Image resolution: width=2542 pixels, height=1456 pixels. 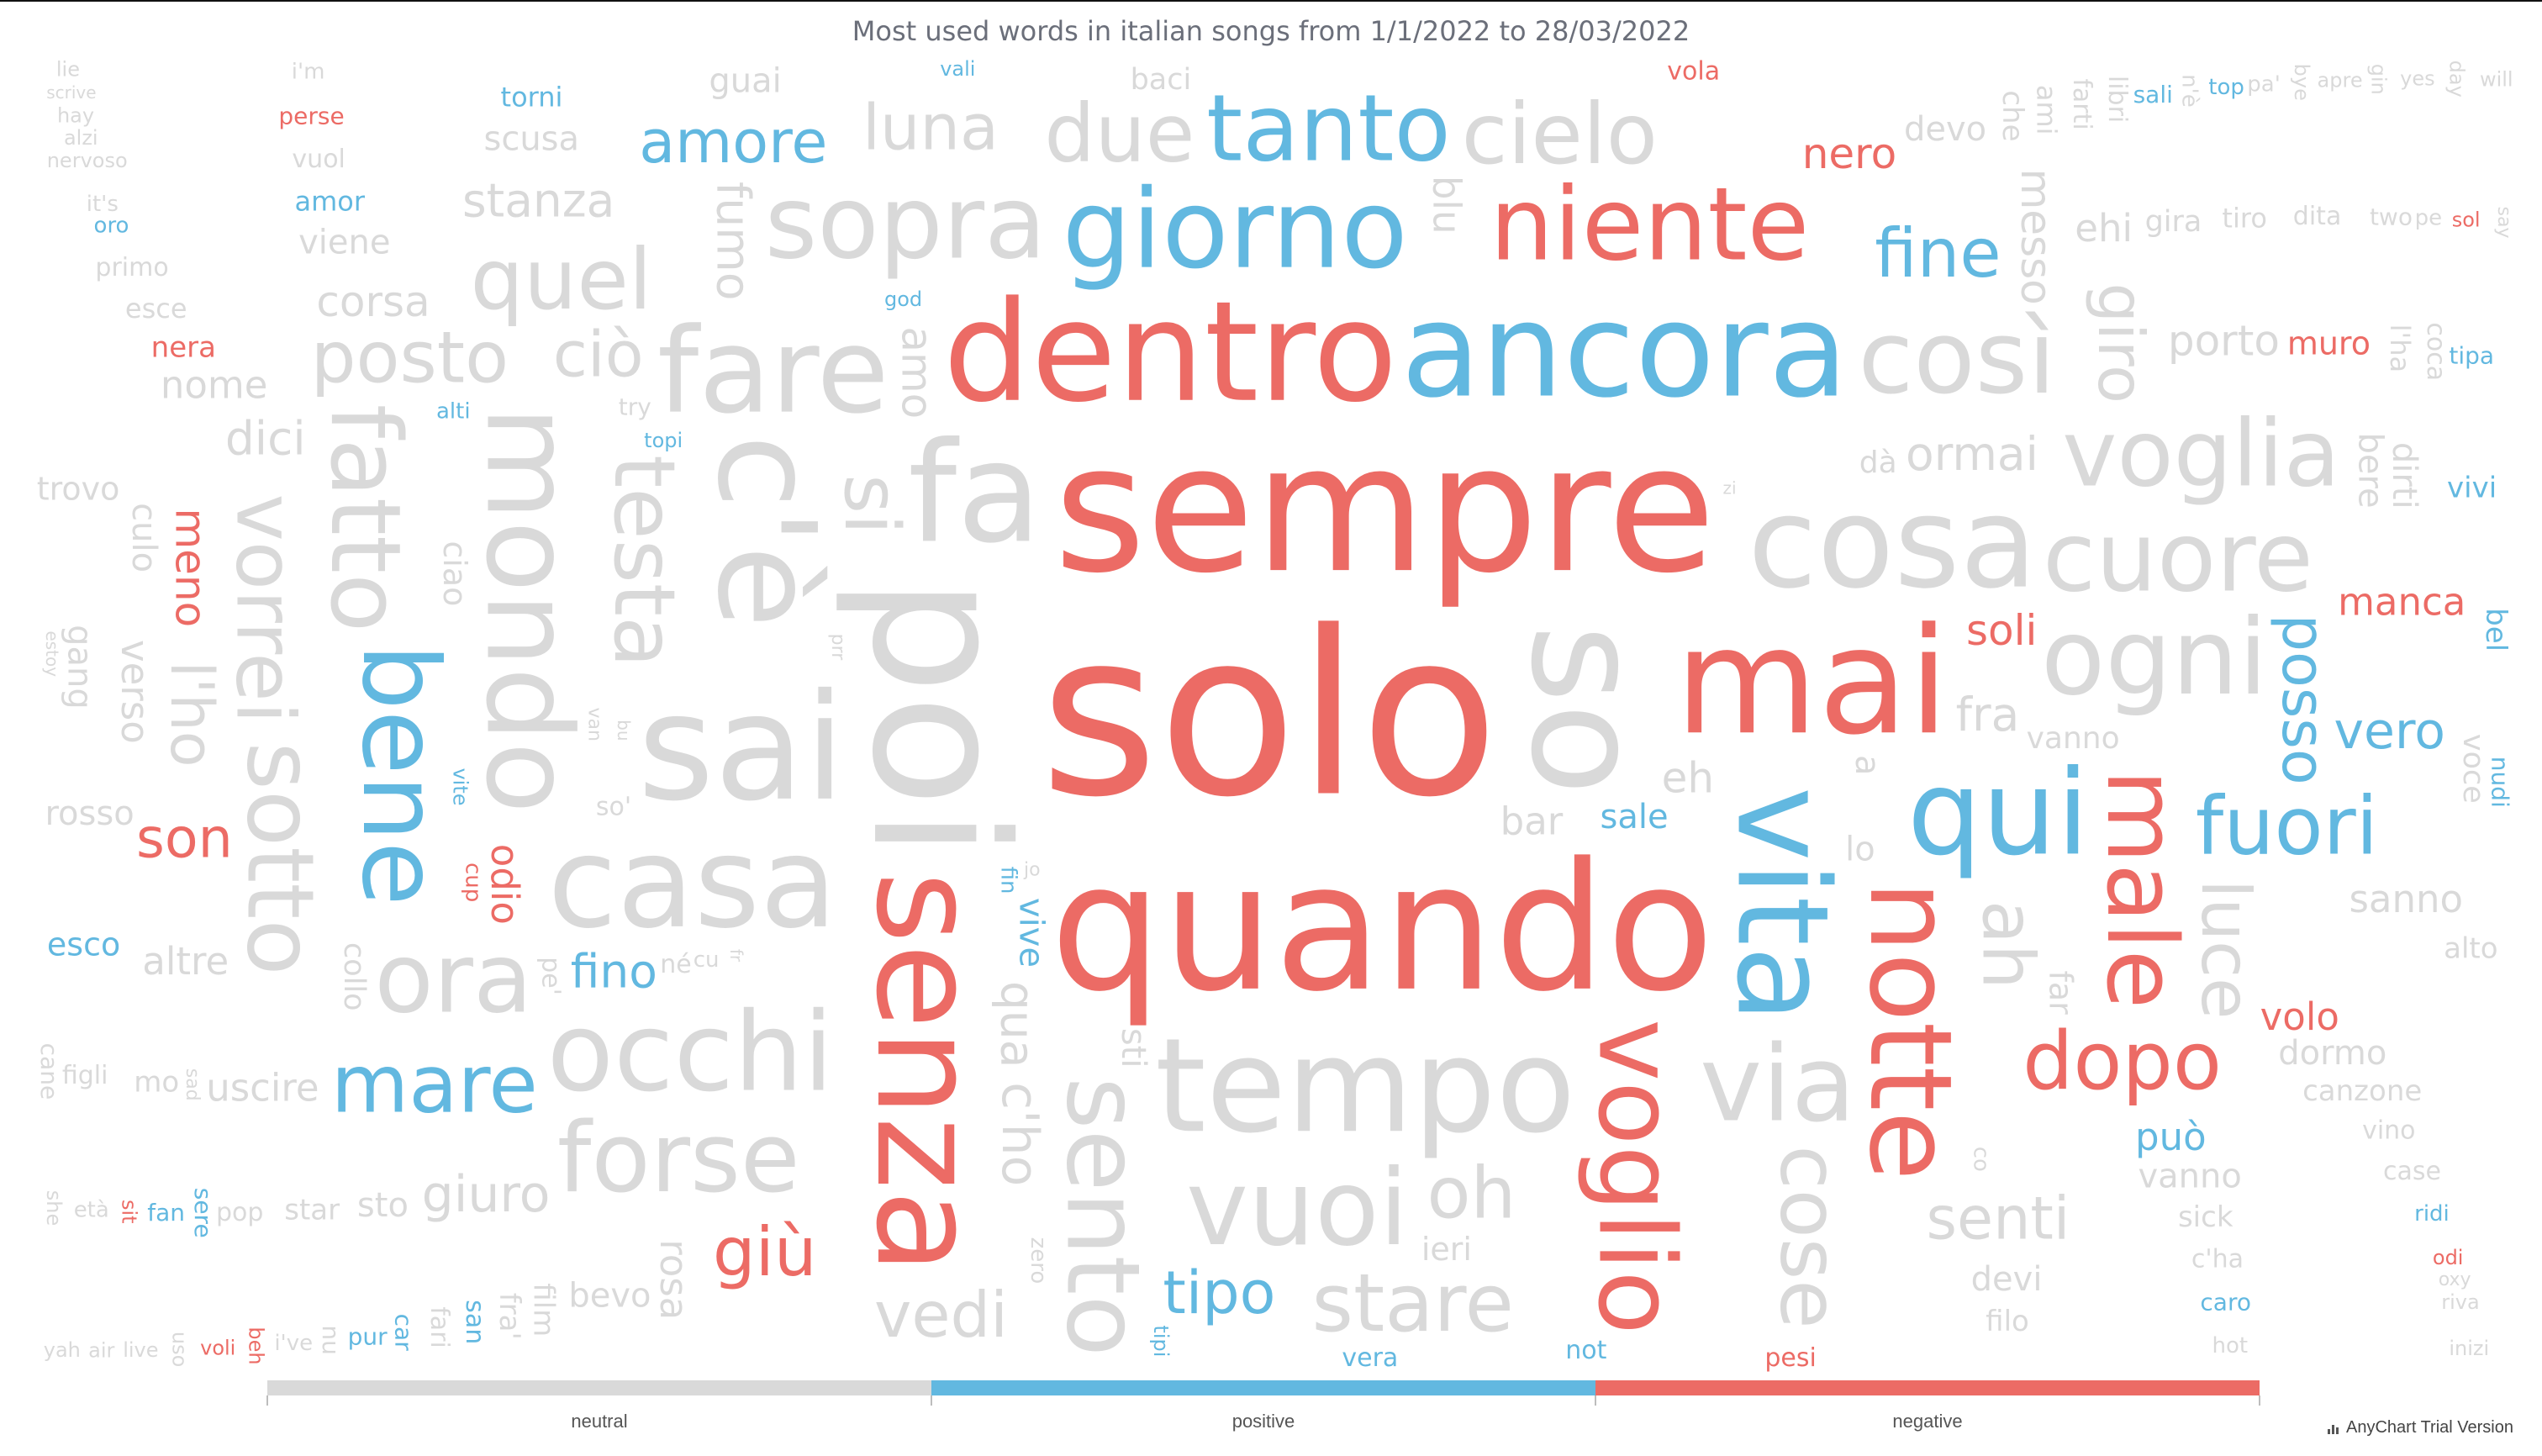 What do you see at coordinates (383, 1205) in the screenshot?
I see `word-sto-113: sto` at bounding box center [383, 1205].